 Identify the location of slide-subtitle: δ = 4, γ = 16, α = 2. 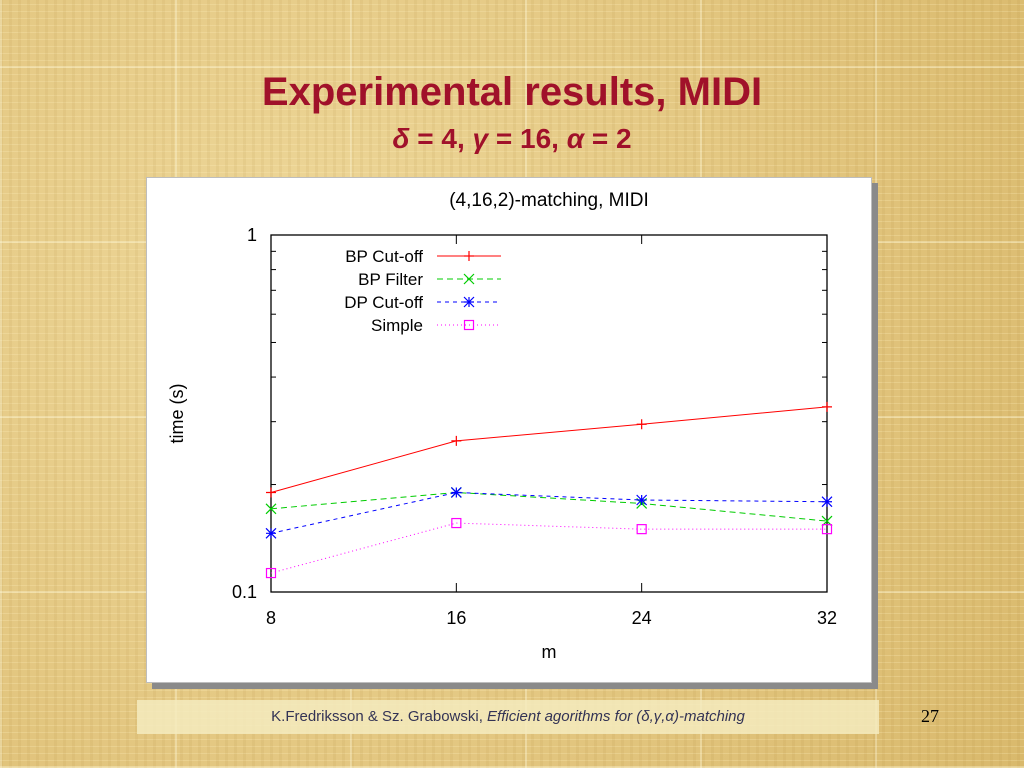
(512, 139).